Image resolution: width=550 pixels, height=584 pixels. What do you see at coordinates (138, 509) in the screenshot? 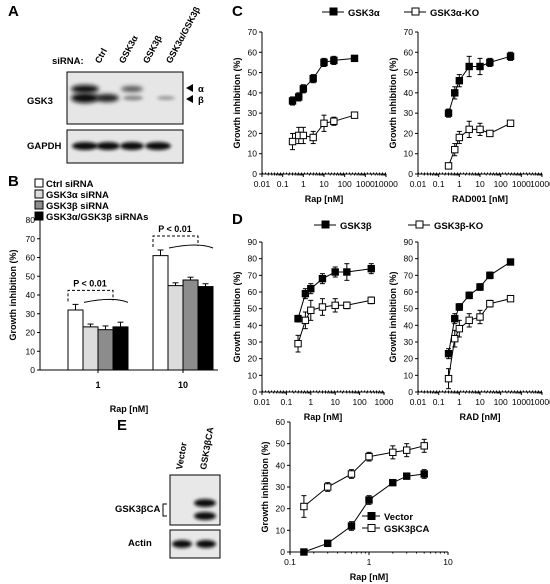
I see `blot-row-label-gsk3bca: GSK3βCA` at bounding box center [138, 509].